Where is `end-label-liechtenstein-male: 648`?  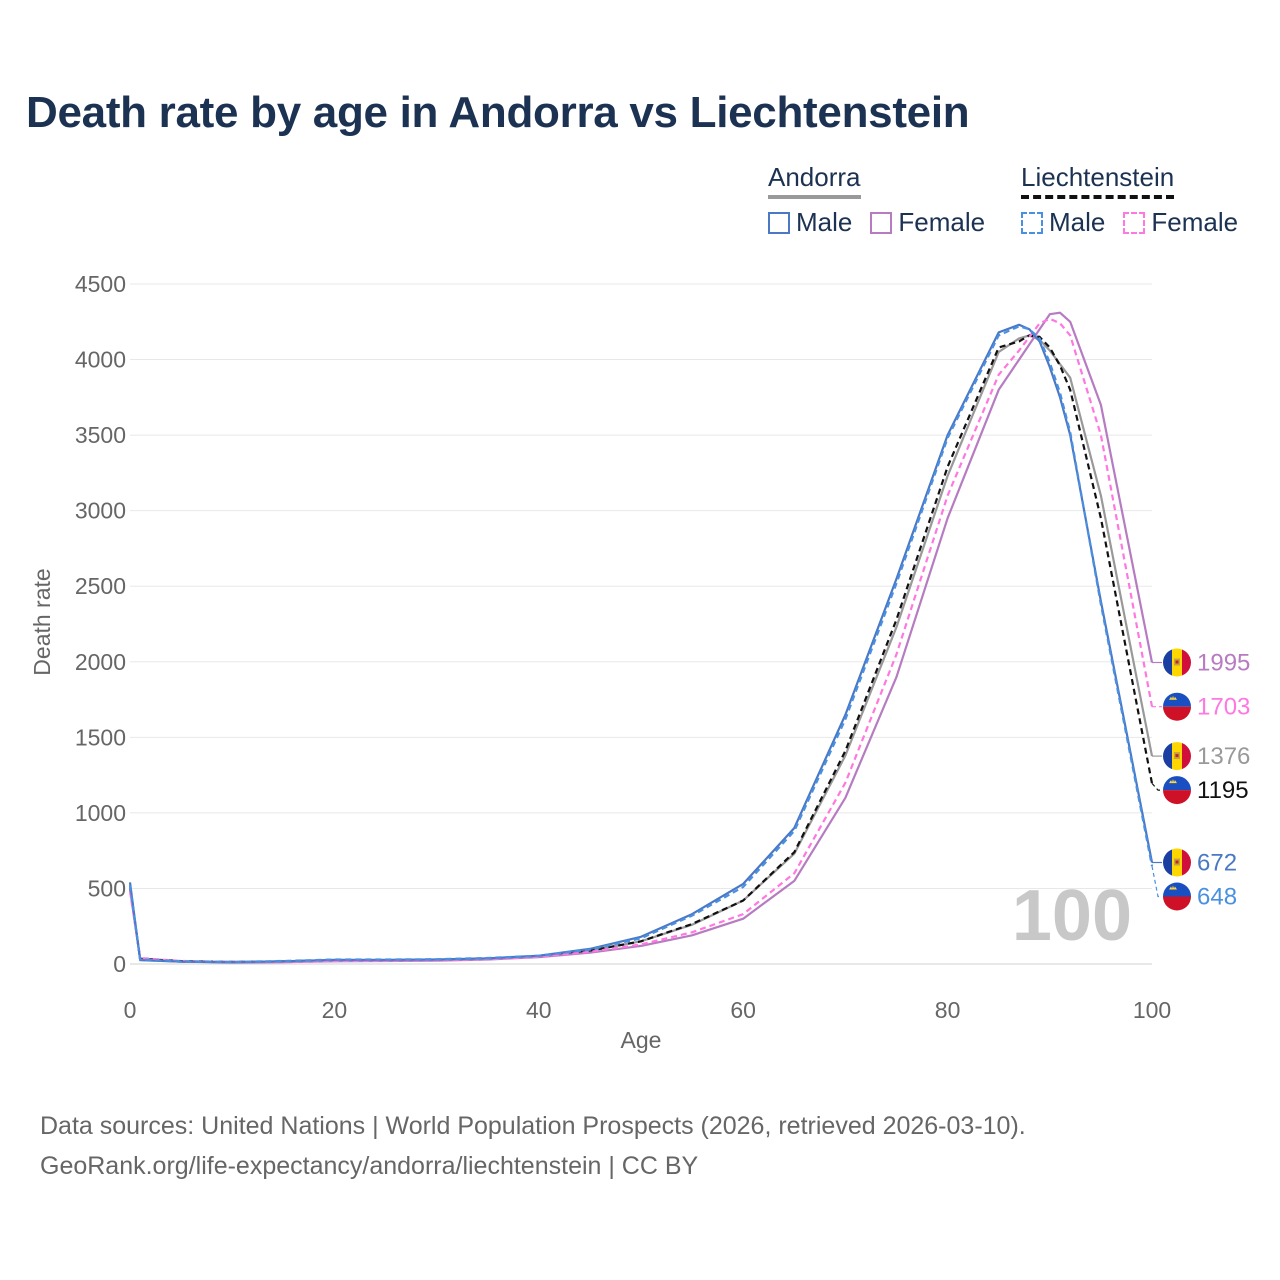 end-label-liechtenstein-male: 648 is located at coordinates (1217, 897).